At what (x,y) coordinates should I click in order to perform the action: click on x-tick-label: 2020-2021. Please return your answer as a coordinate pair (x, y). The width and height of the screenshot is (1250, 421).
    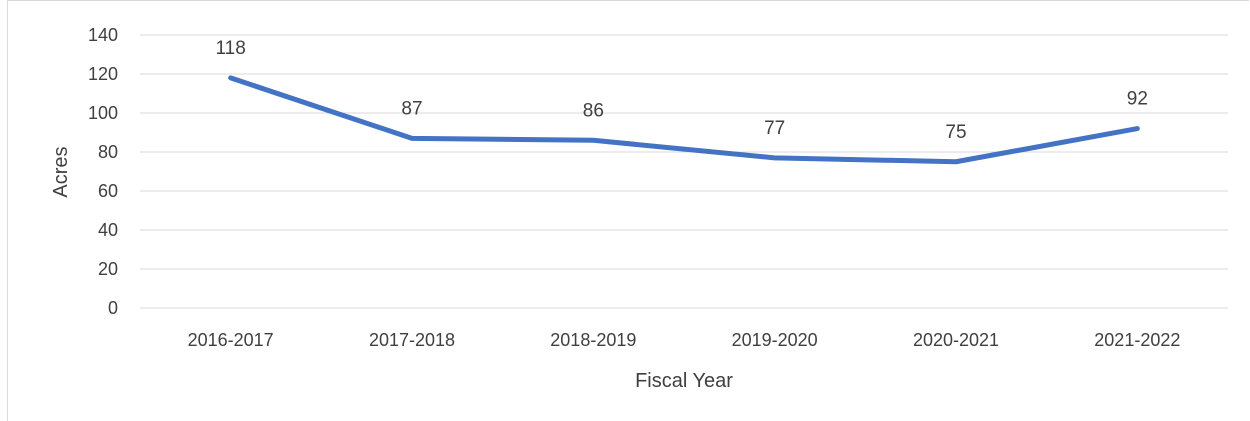
    Looking at the image, I should click on (956, 340).